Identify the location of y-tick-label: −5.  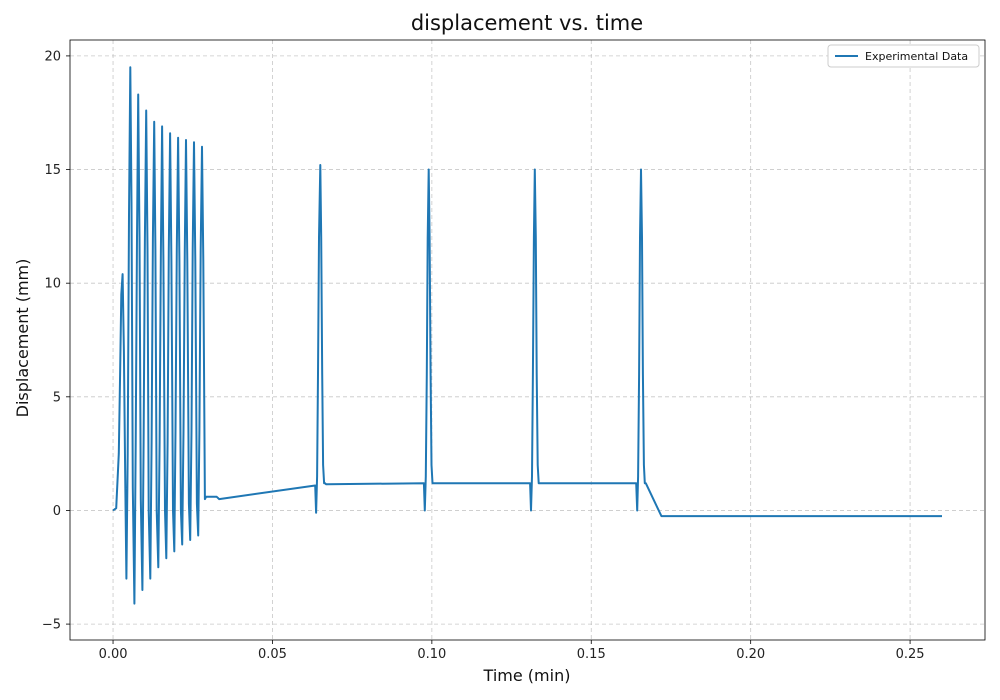
(51, 625).